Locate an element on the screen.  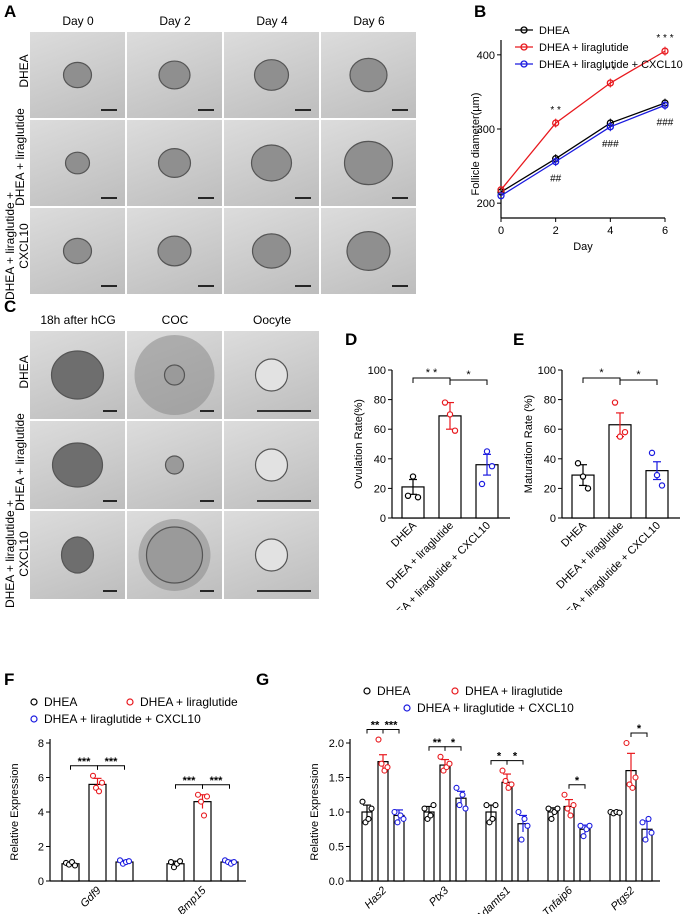
category-label-0: DHEA is located at coordinates (404, 534).